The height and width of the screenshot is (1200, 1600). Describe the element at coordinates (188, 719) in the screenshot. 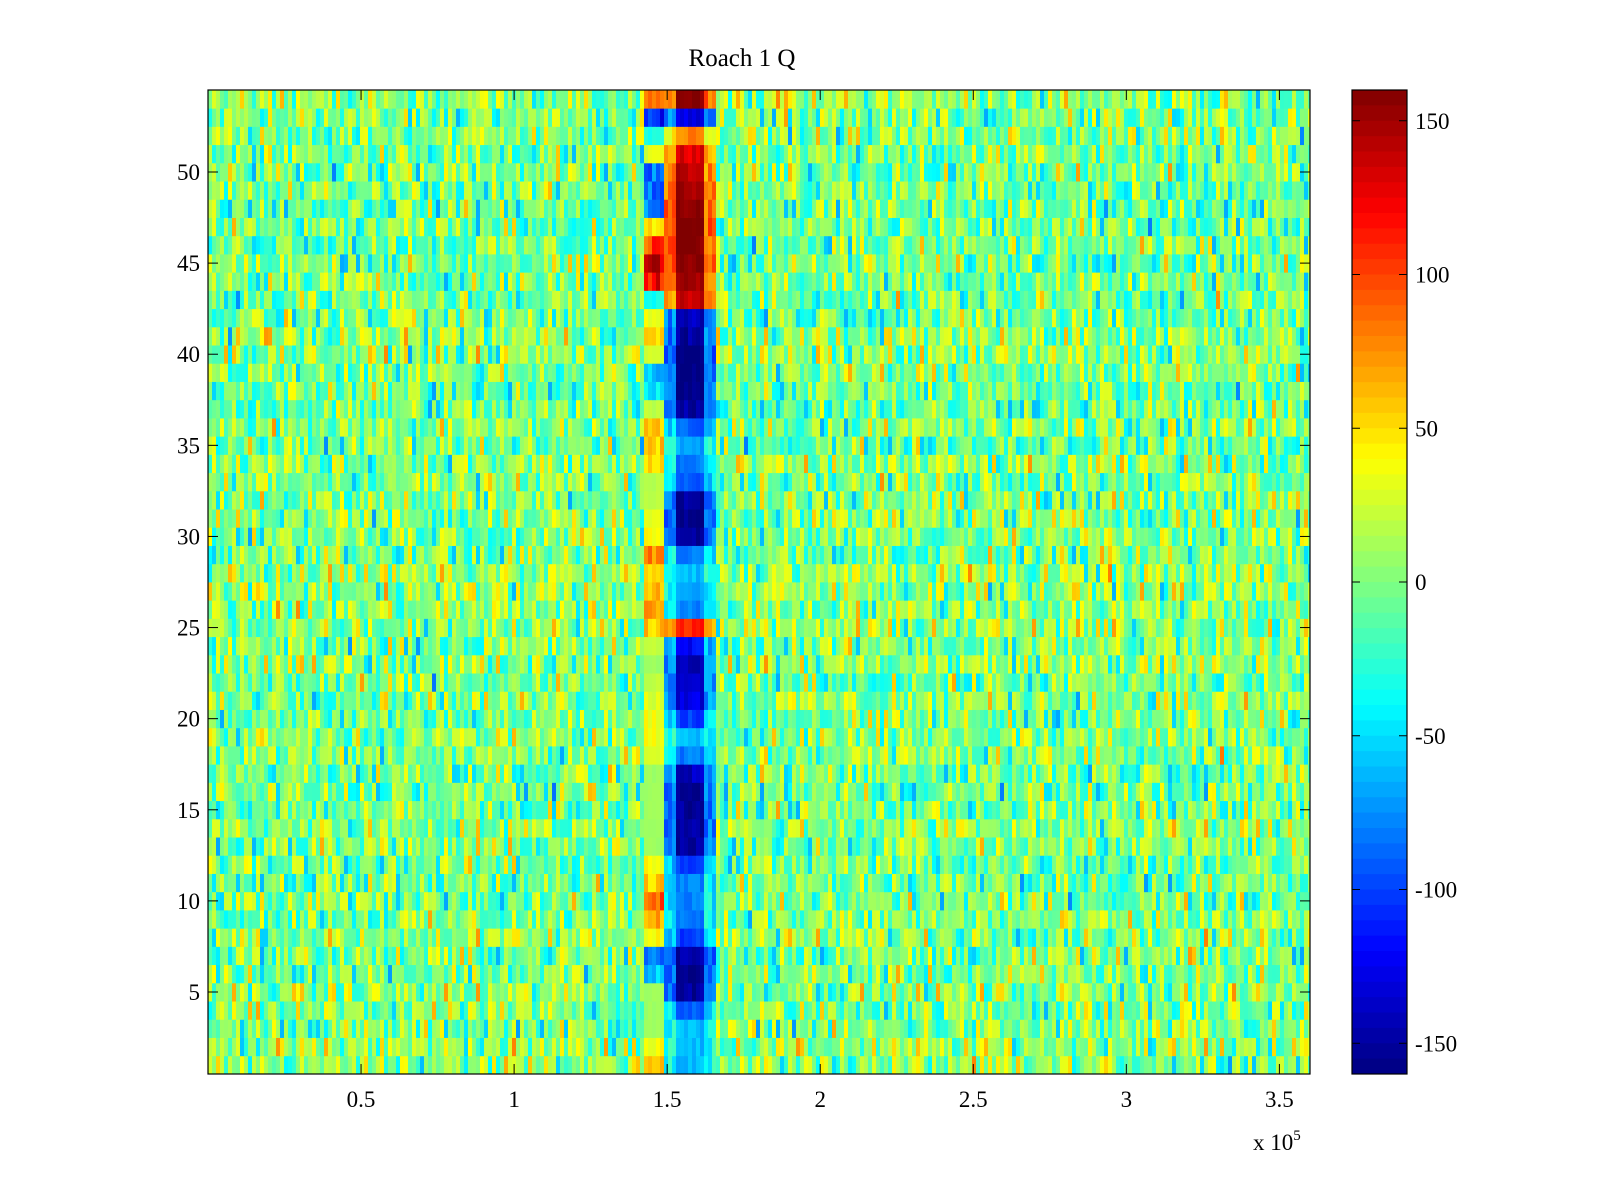

I see `y-tick-label: 20` at that location.